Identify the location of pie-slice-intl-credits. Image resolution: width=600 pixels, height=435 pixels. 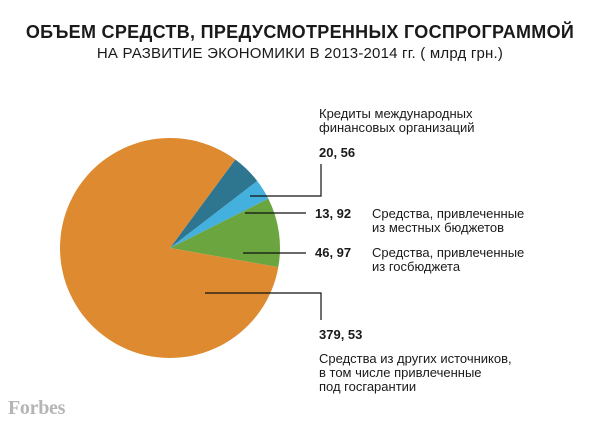
(214, 203).